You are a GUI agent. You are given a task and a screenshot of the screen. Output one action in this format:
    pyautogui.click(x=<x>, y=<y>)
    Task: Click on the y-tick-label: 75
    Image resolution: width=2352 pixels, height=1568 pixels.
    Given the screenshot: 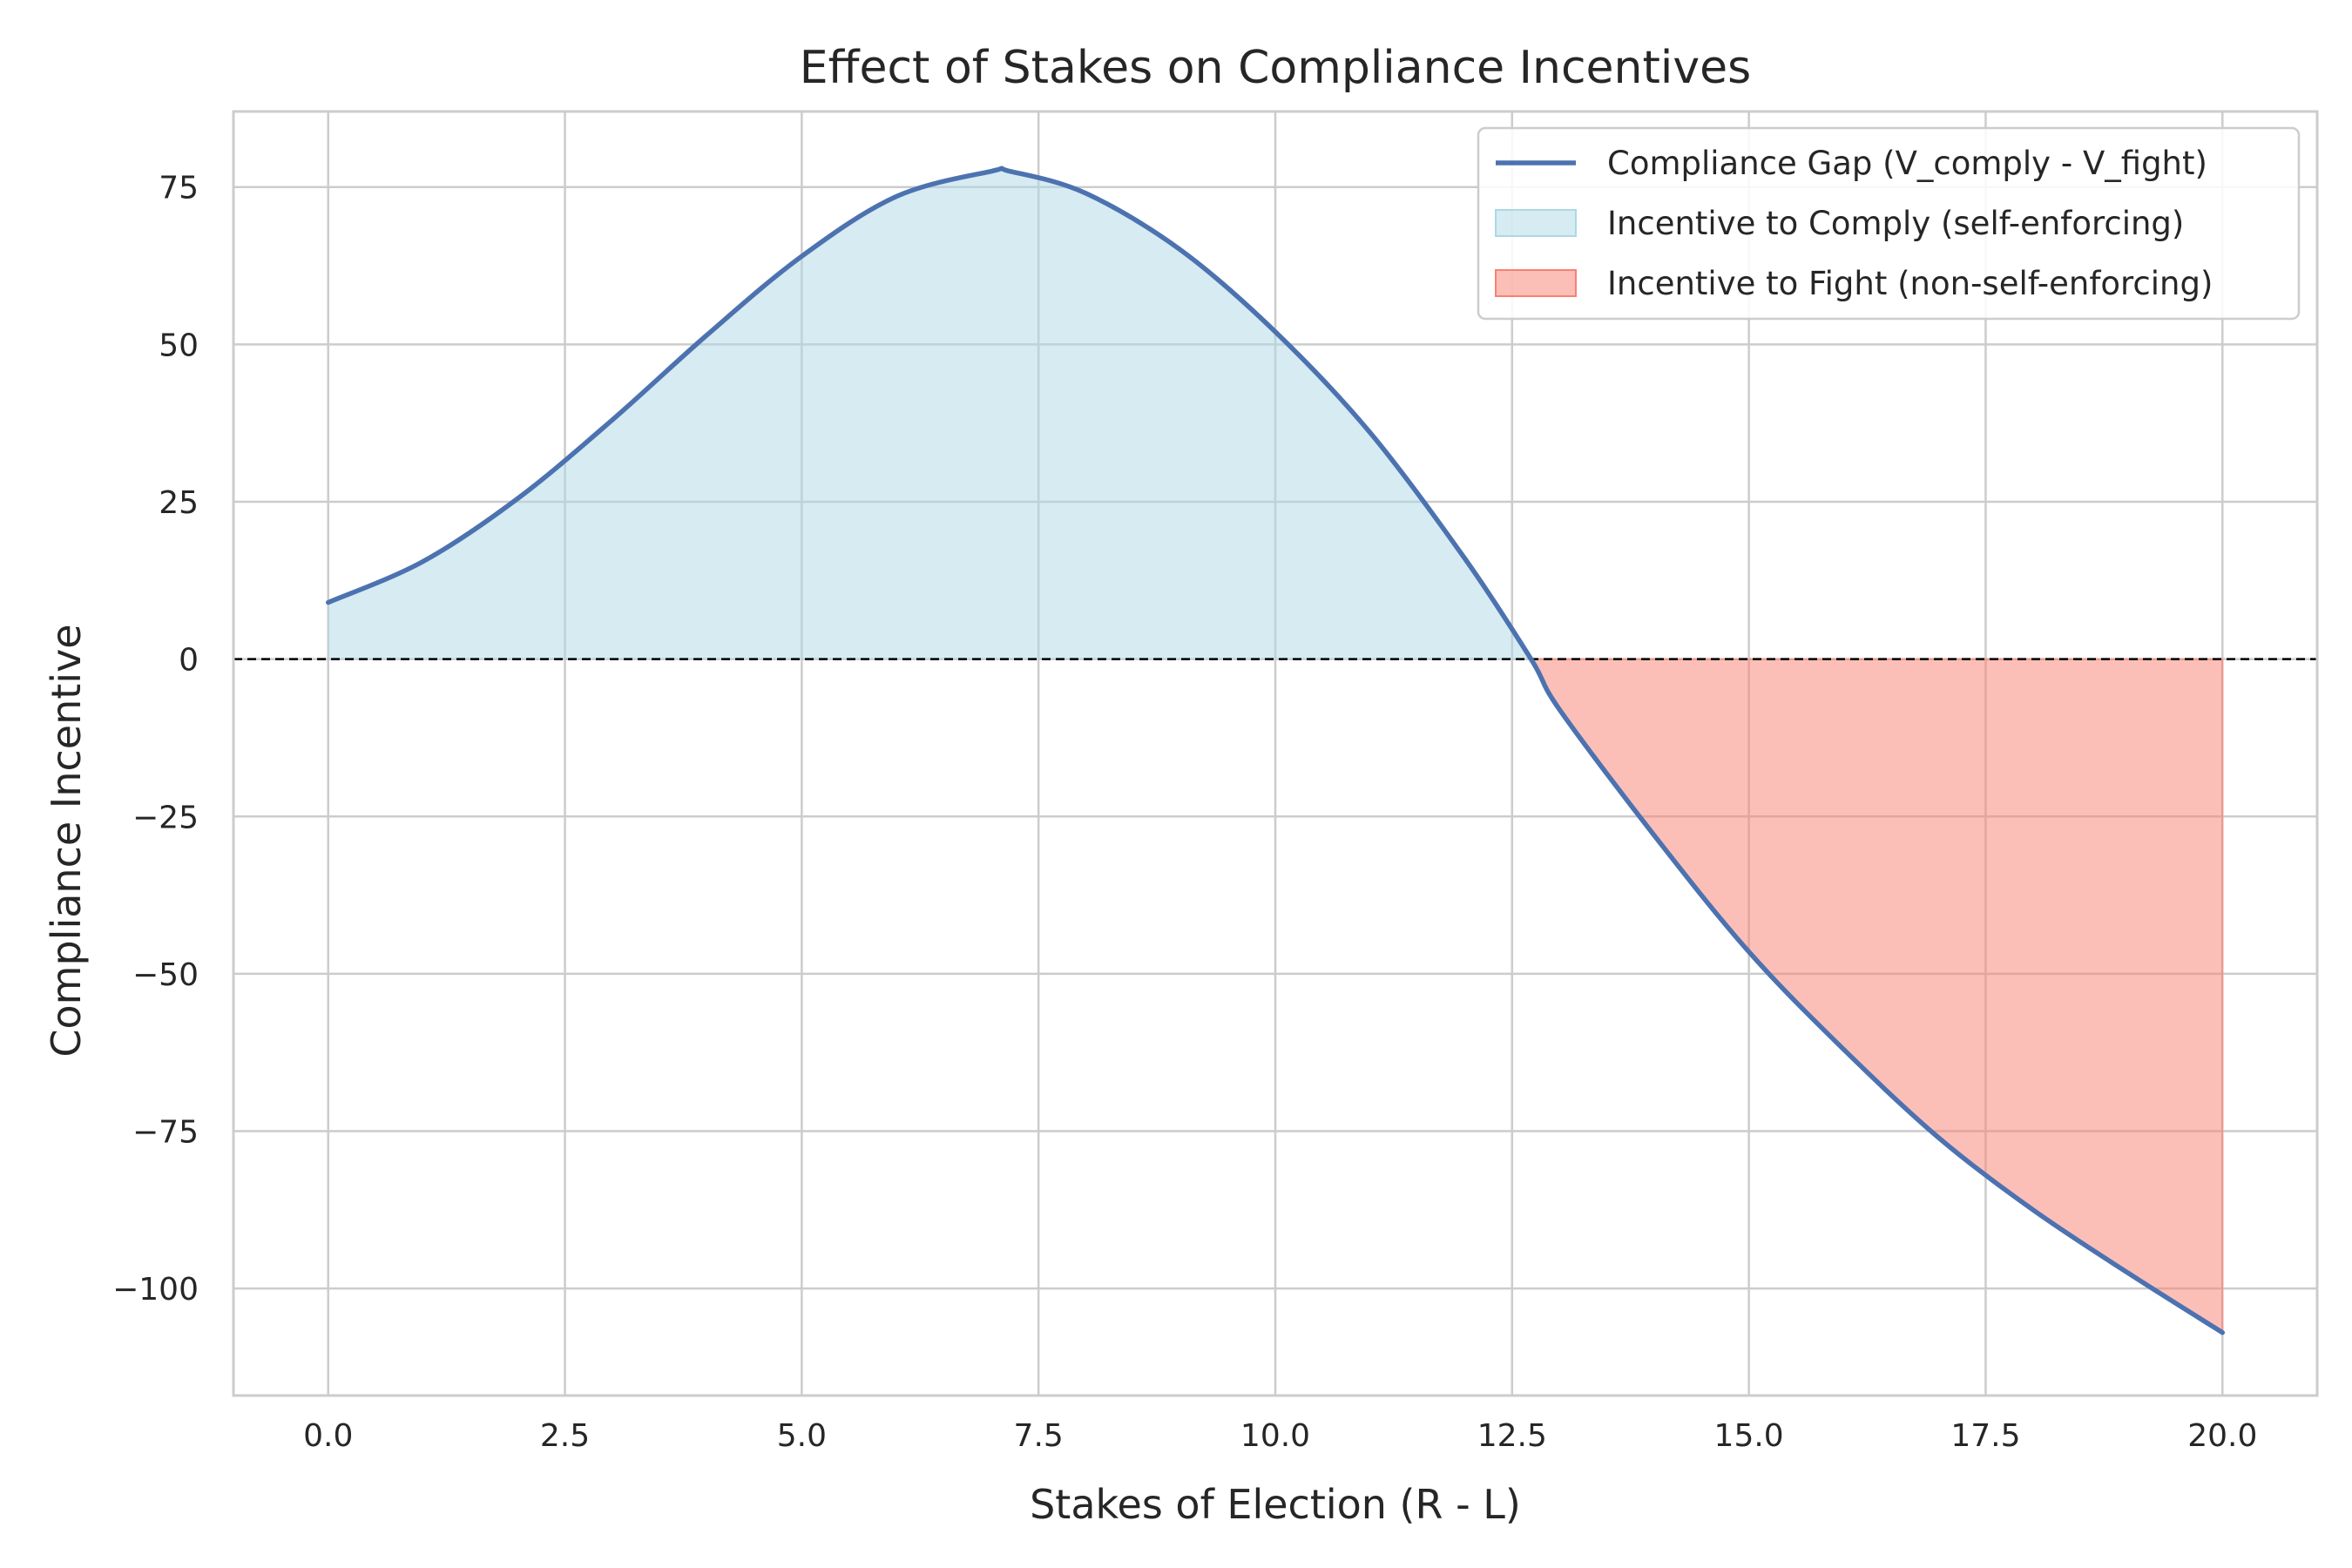 What is the action you would take?
    pyautogui.click(x=179, y=188)
    